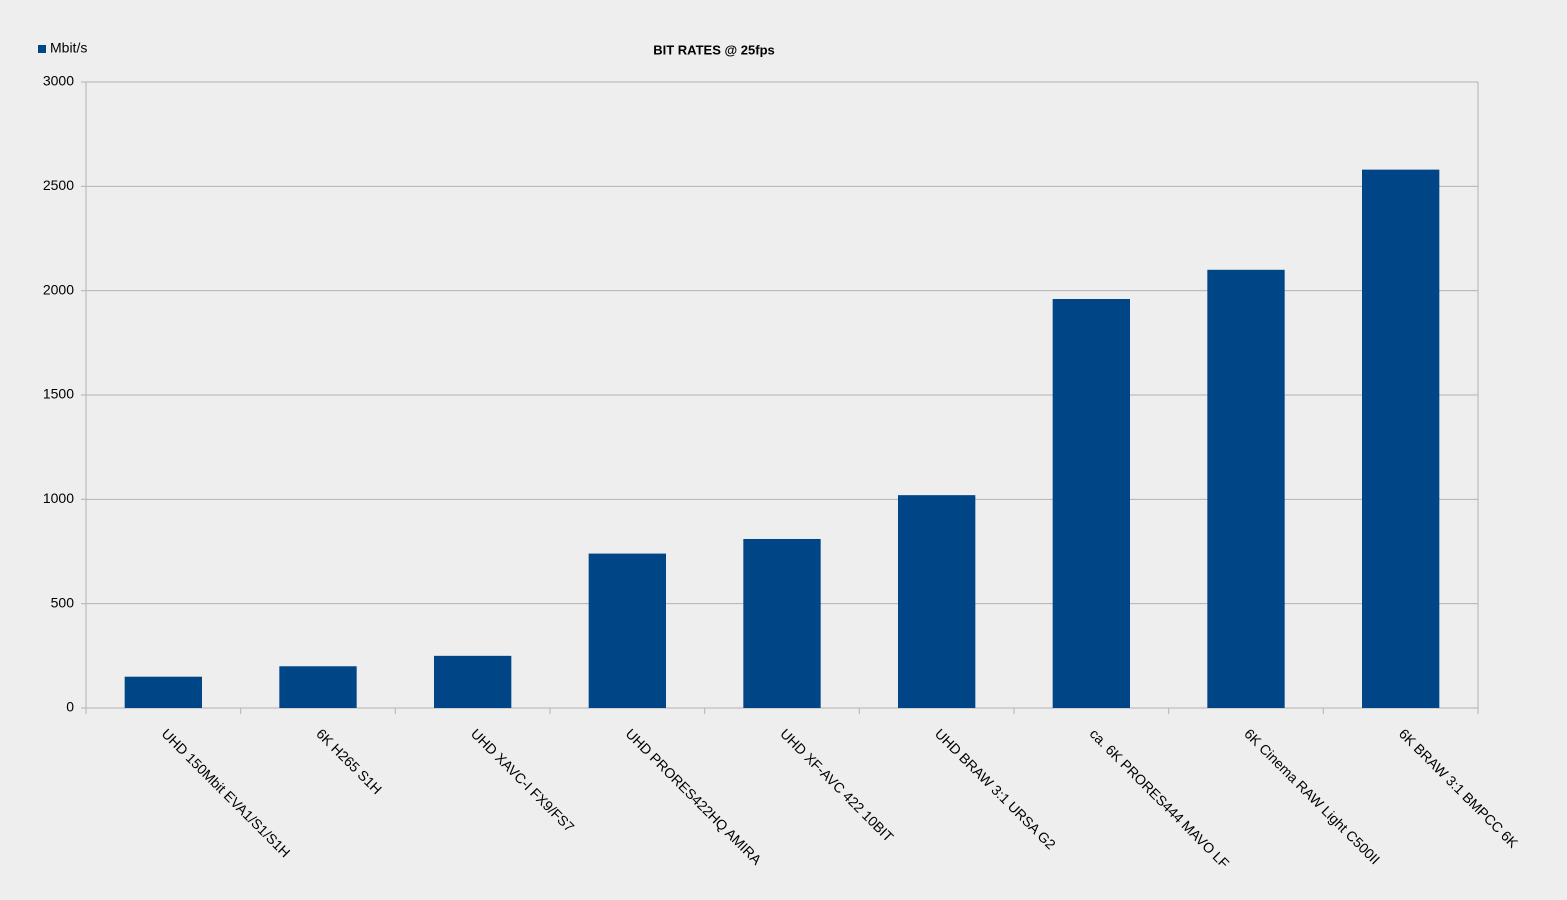 The width and height of the screenshot is (1567, 900). Describe the element at coordinates (1160, 798) in the screenshot. I see `x-tick-label: ca. 6K PRORES444 MAVO LF` at that location.